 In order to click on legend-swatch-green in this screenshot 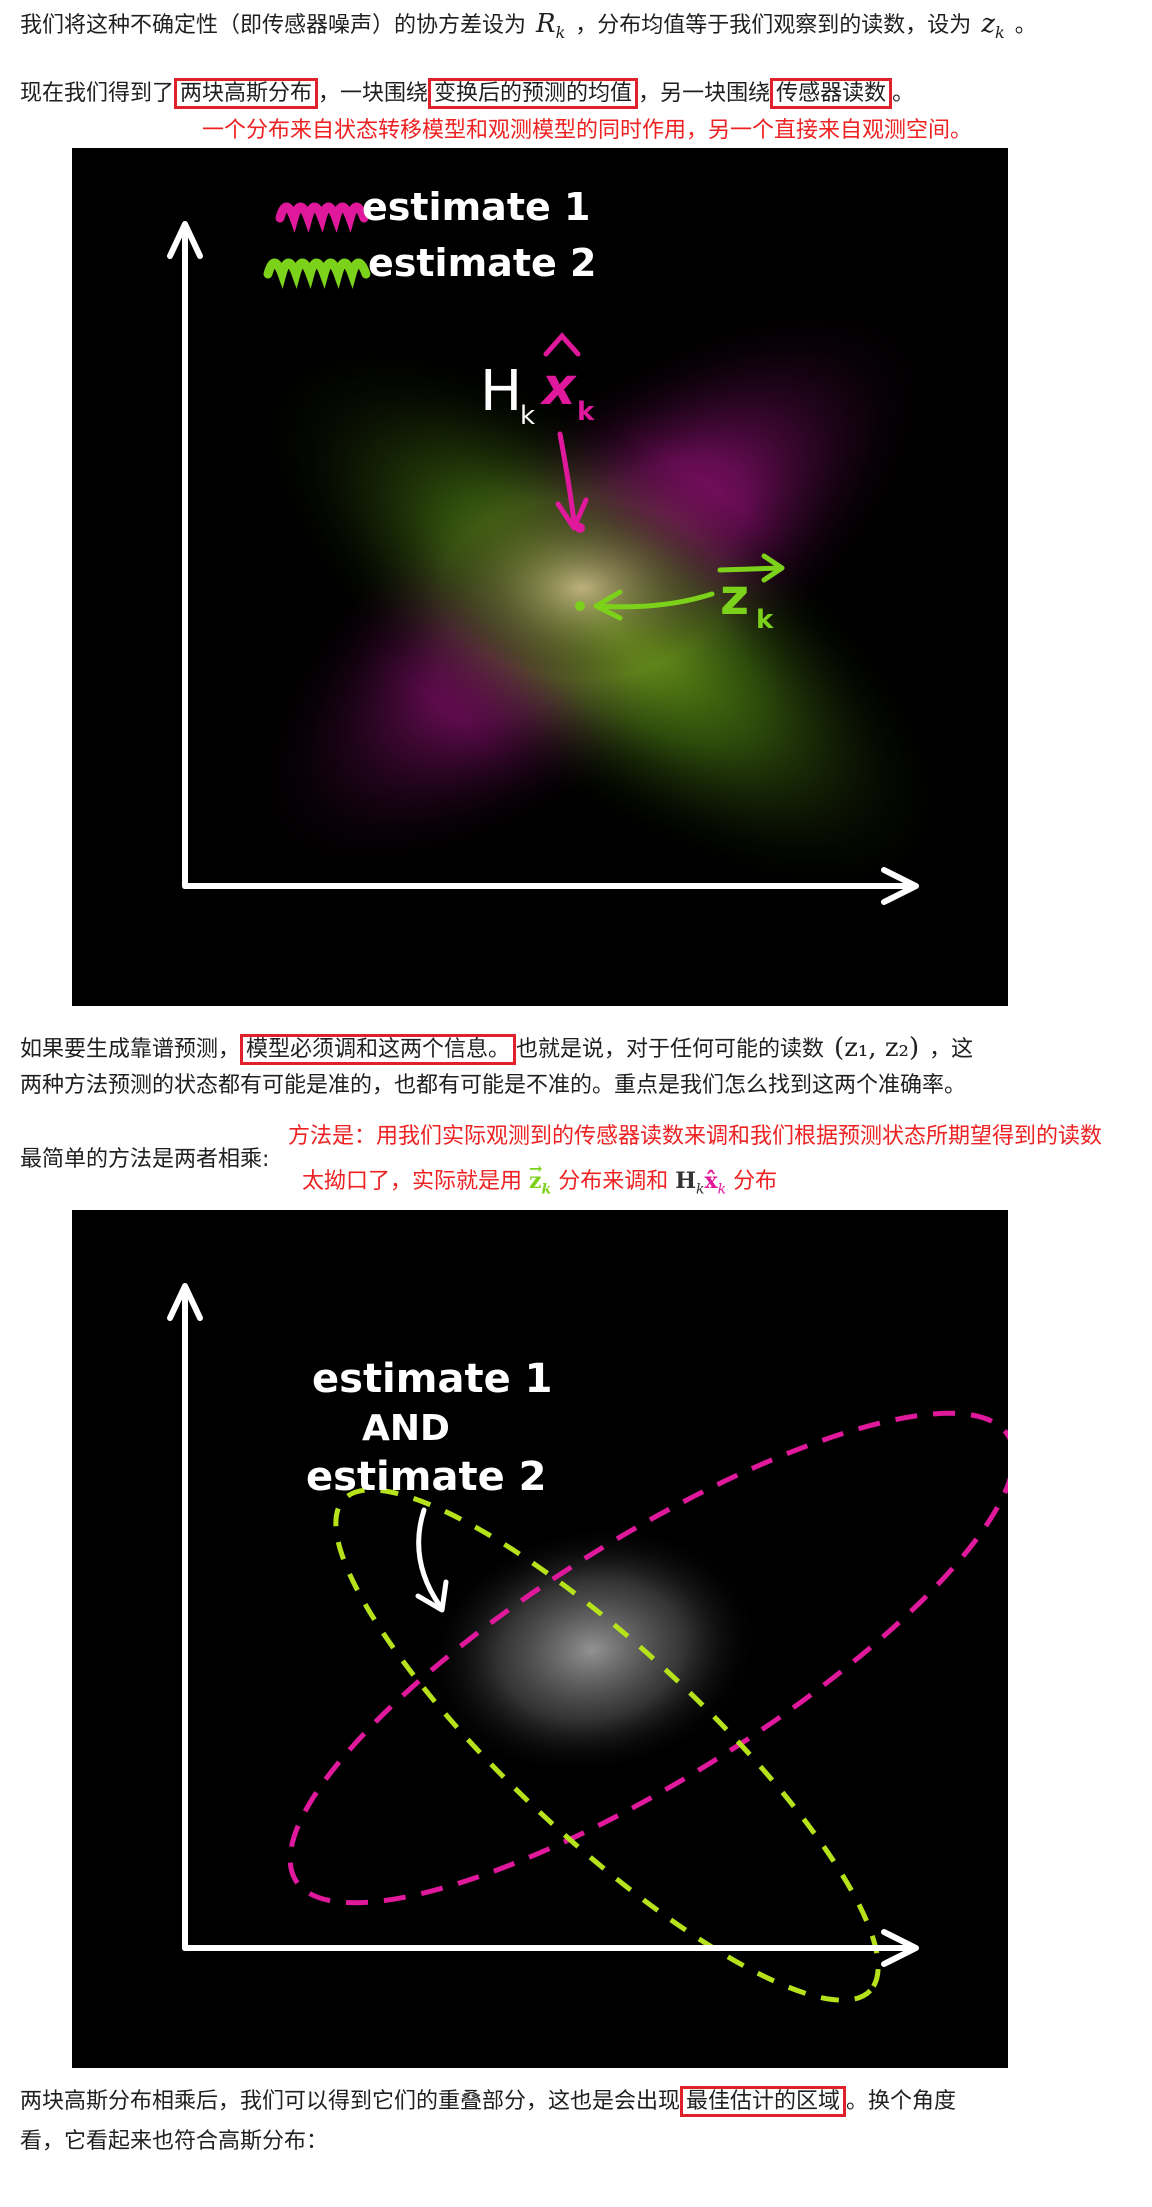, I will do `click(317, 273)`.